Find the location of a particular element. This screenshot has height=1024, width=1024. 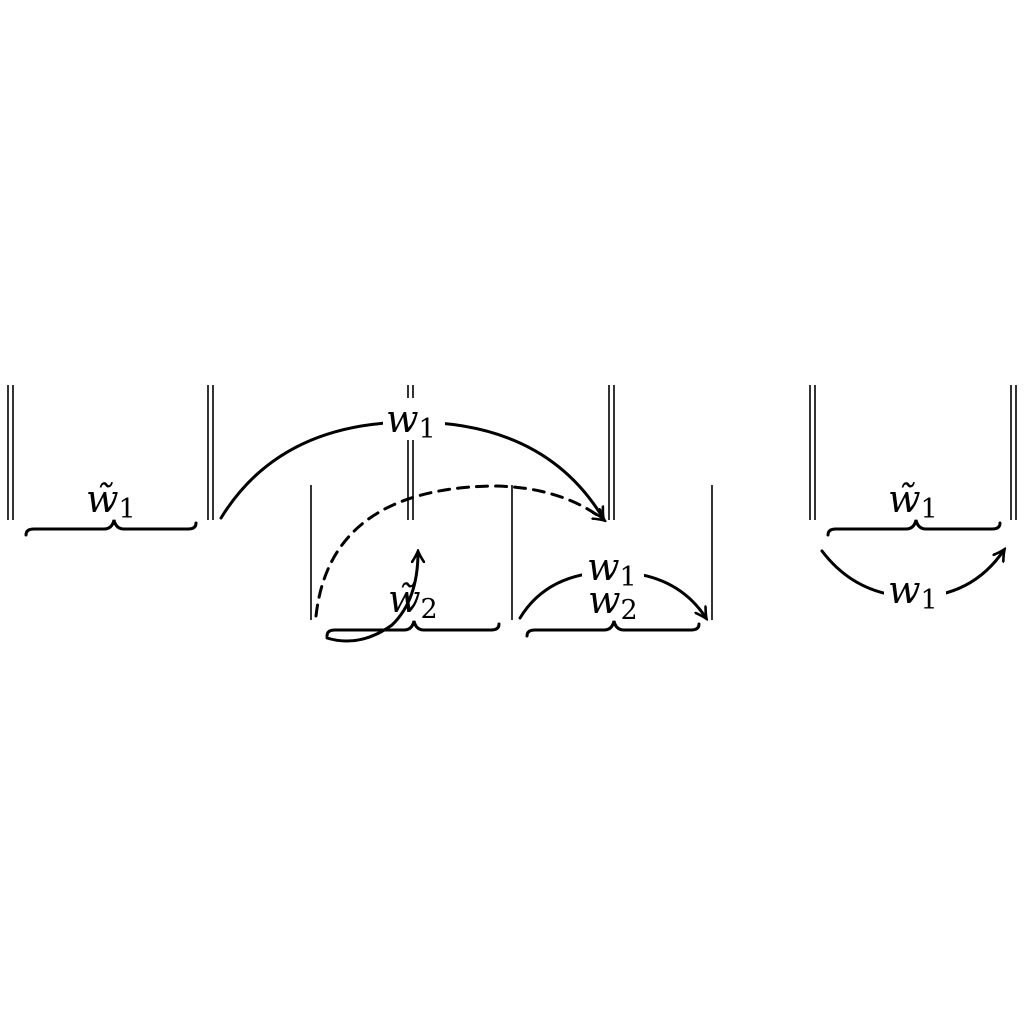

label-w1-tilde-left: w̃1 is located at coordinates (111, 501).